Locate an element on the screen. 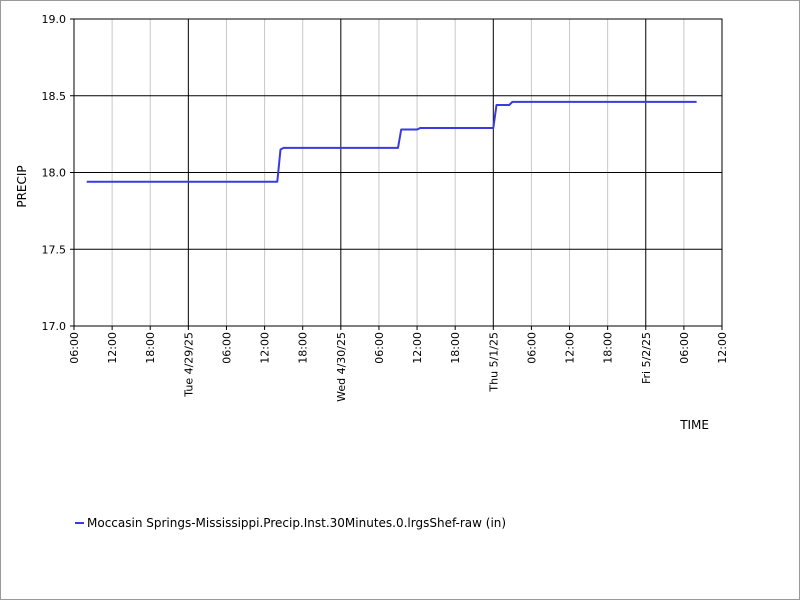 This screenshot has height=601, width=800. y-axis-title: PRECIP is located at coordinates (22, 186).